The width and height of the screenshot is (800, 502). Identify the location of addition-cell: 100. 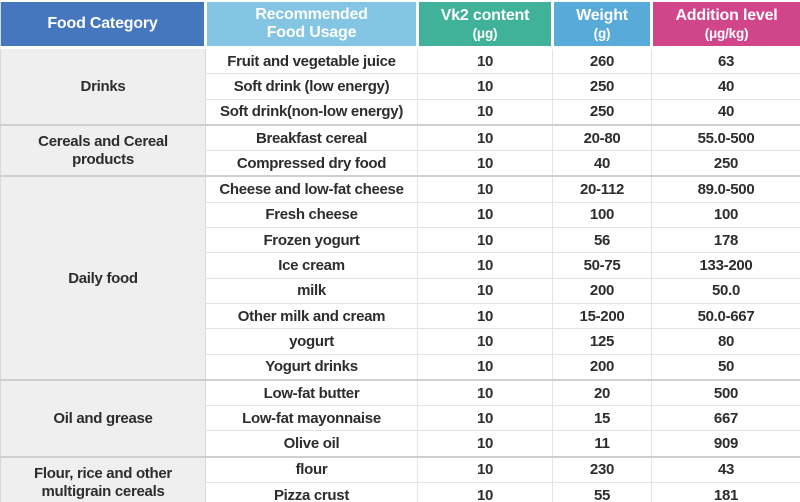
(725, 214).